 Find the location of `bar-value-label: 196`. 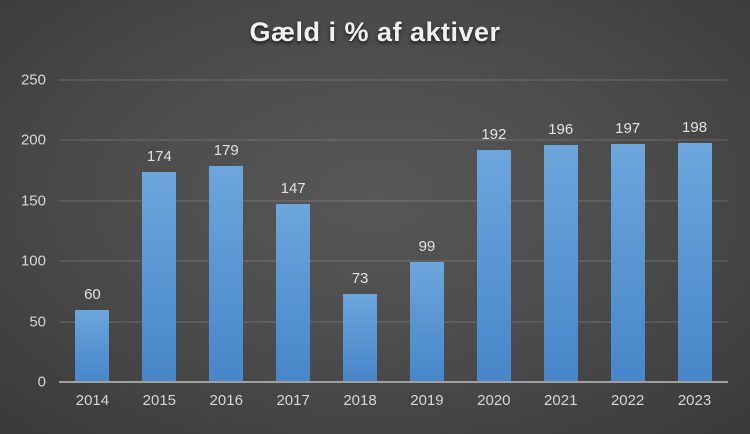

bar-value-label: 196 is located at coordinates (561, 130).